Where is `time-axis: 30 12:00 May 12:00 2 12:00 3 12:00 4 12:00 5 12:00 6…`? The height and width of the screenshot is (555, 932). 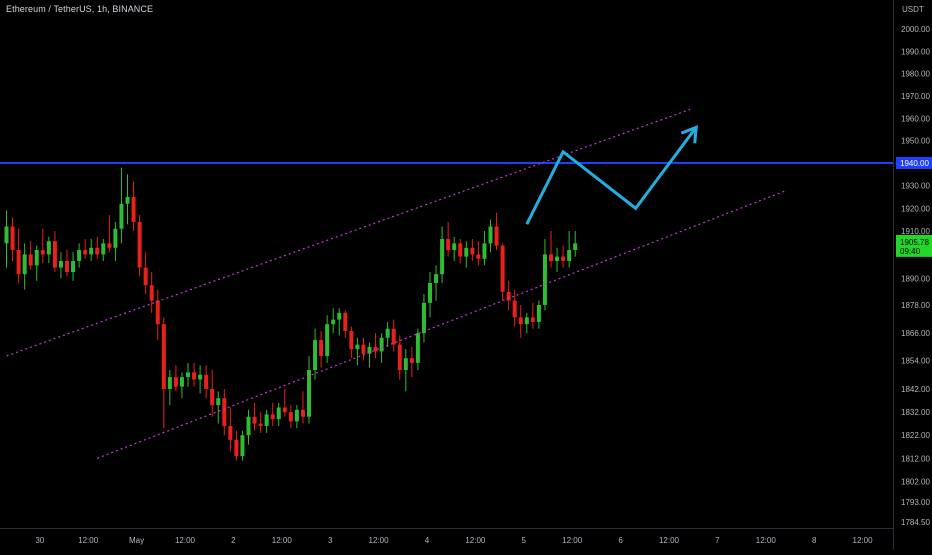 time-axis: 30 12:00 May 12:00 2 12:00 3 12:00 4 12:00 5 12:00 6… is located at coordinates (454, 540).